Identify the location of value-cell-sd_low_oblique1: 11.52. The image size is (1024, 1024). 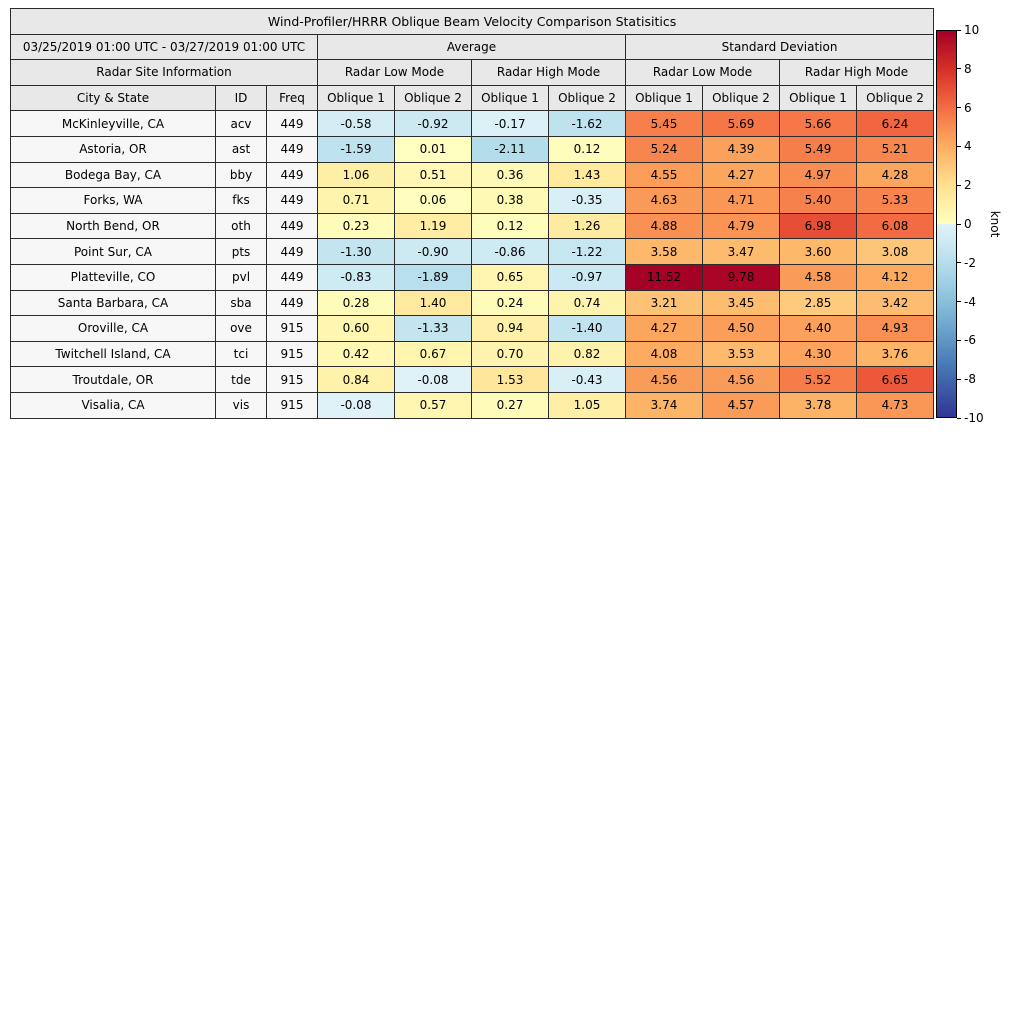
(664, 277).